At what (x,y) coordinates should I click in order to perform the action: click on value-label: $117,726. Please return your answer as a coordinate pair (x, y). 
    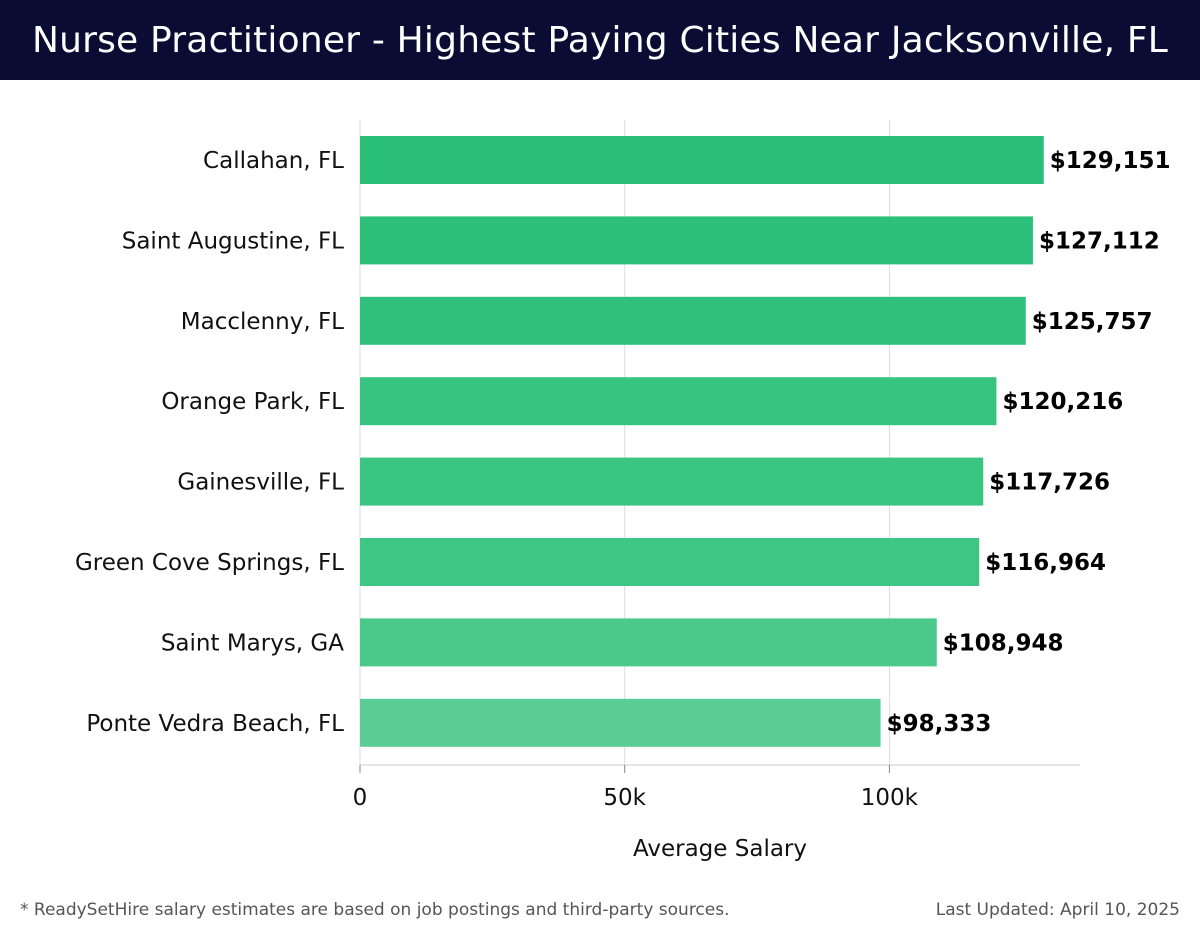
    Looking at the image, I should click on (1049, 483).